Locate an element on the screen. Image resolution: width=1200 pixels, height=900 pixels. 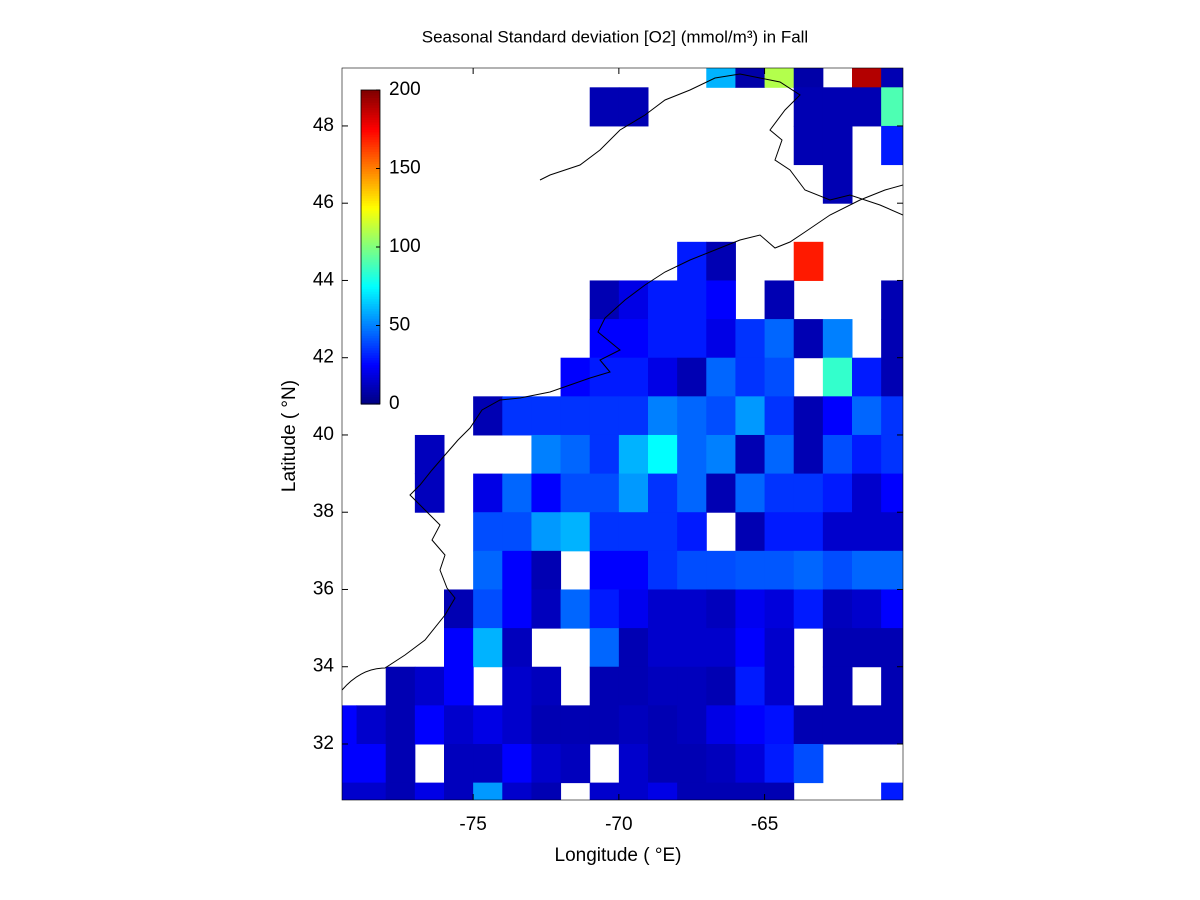
y-tick-label: 38 is located at coordinates (323, 511).